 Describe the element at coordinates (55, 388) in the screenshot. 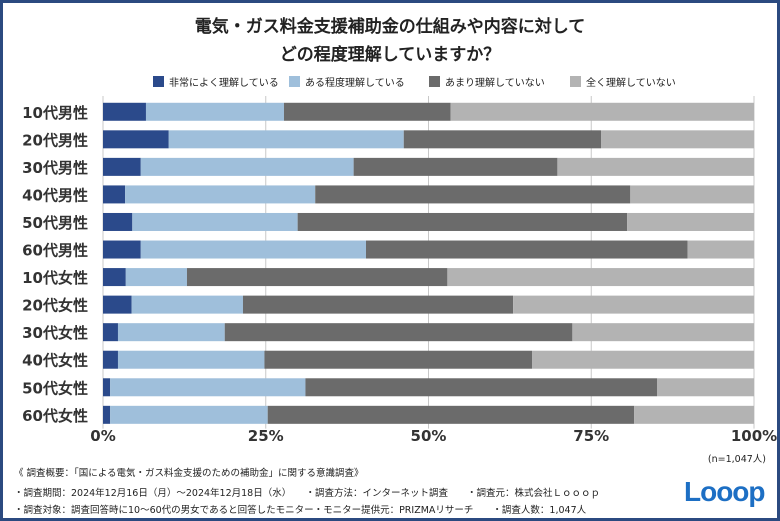

I see `category-label: 50代女性` at that location.